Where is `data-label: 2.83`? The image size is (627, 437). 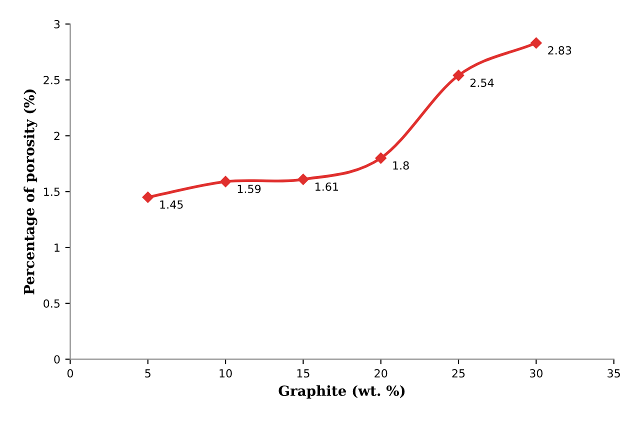
data-label: 2.83 is located at coordinates (560, 50).